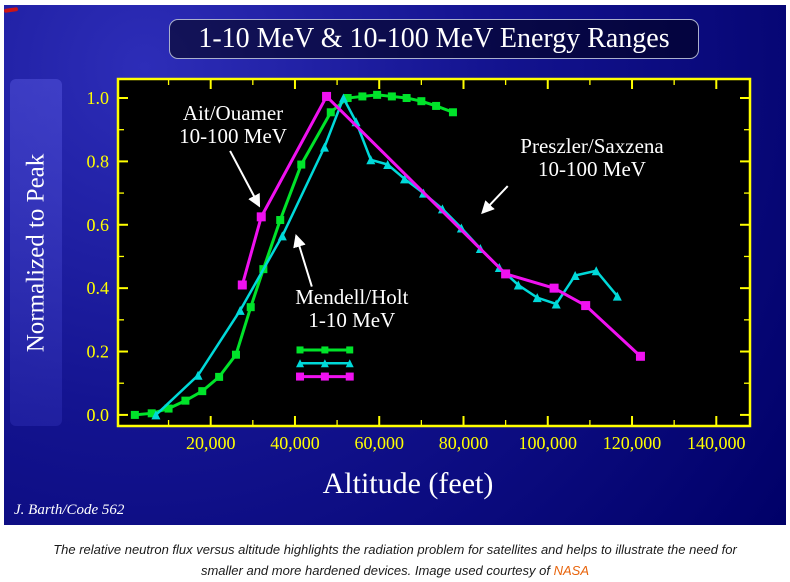 This screenshot has width=790, height=582. I want to click on x-tick-label: 40,000, so click(295, 443).